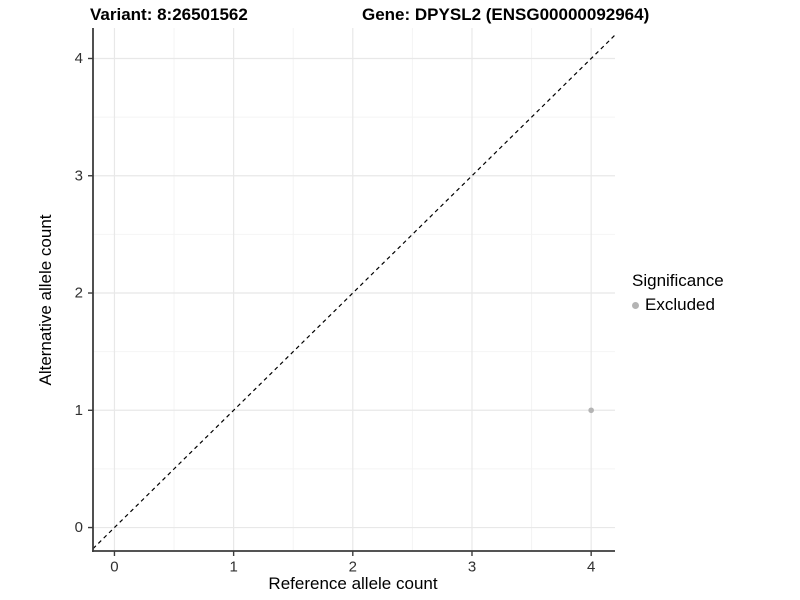 The image size is (800, 600). Describe the element at coordinates (79, 527) in the screenshot. I see `y-tick-label: 0` at that location.